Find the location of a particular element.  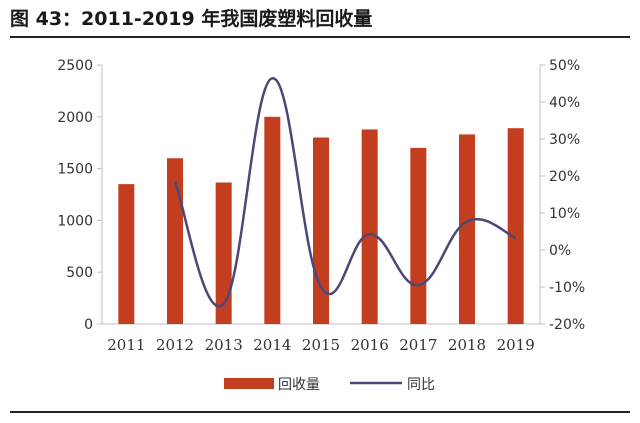

figure-title: 图 43：2011-2019 年我国废塑料回收量 is located at coordinates (191, 19).